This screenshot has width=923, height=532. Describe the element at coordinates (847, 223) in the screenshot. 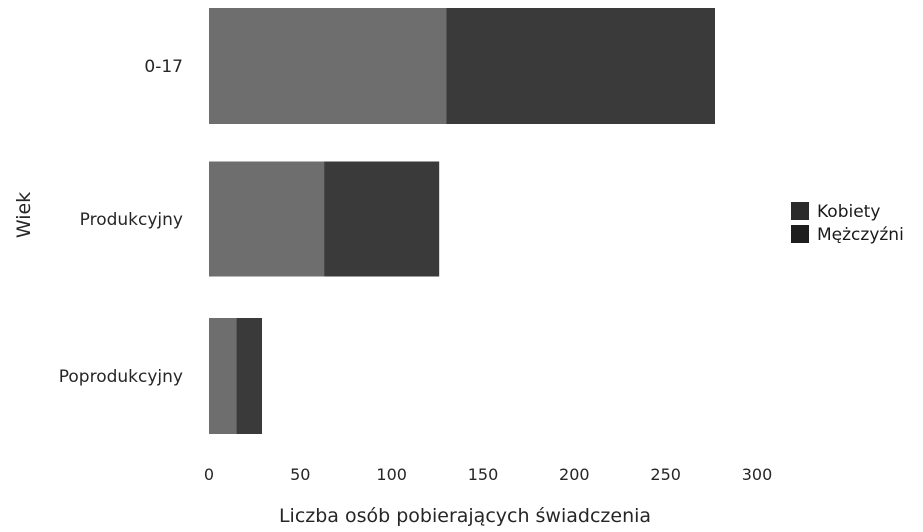

I see `legend: Kobiety Mężczyźni` at that location.